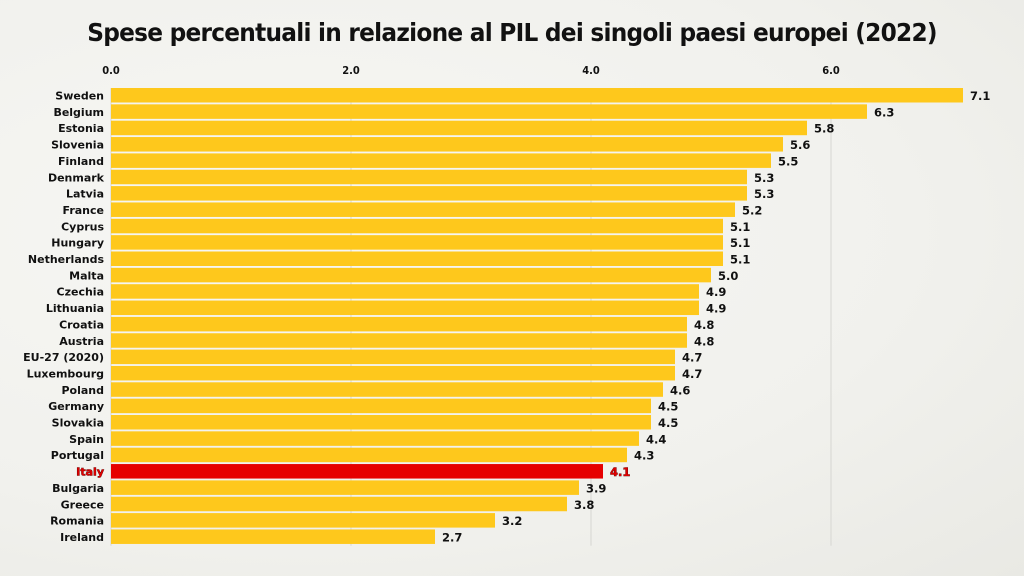  I want to click on category-label: EU-27 (2020), so click(63, 357).